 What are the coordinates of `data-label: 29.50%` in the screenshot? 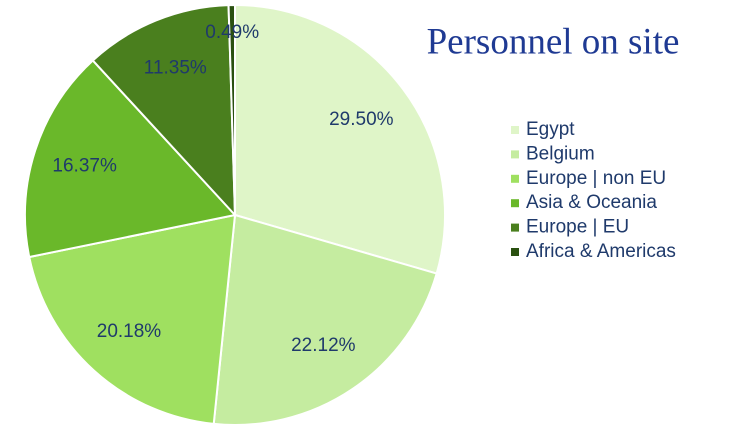 It's located at (361, 119).